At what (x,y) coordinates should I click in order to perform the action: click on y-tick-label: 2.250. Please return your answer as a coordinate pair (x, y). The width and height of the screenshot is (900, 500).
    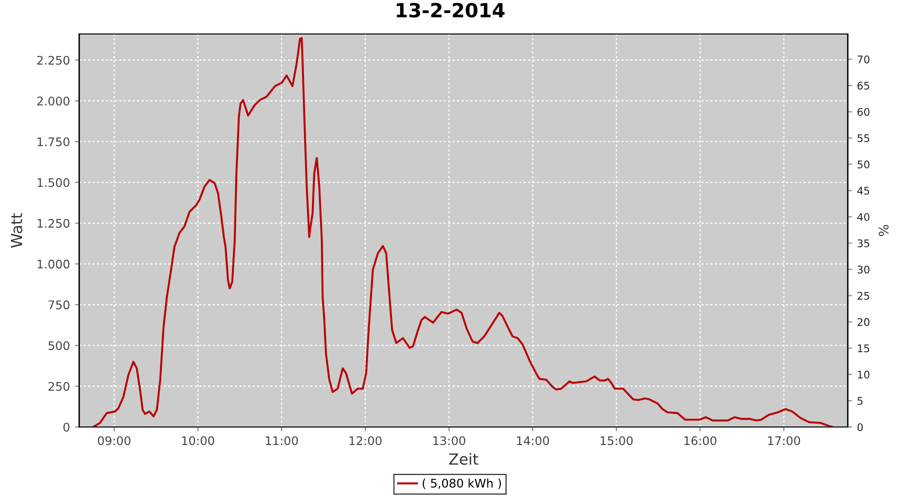
    Looking at the image, I should click on (53, 60).